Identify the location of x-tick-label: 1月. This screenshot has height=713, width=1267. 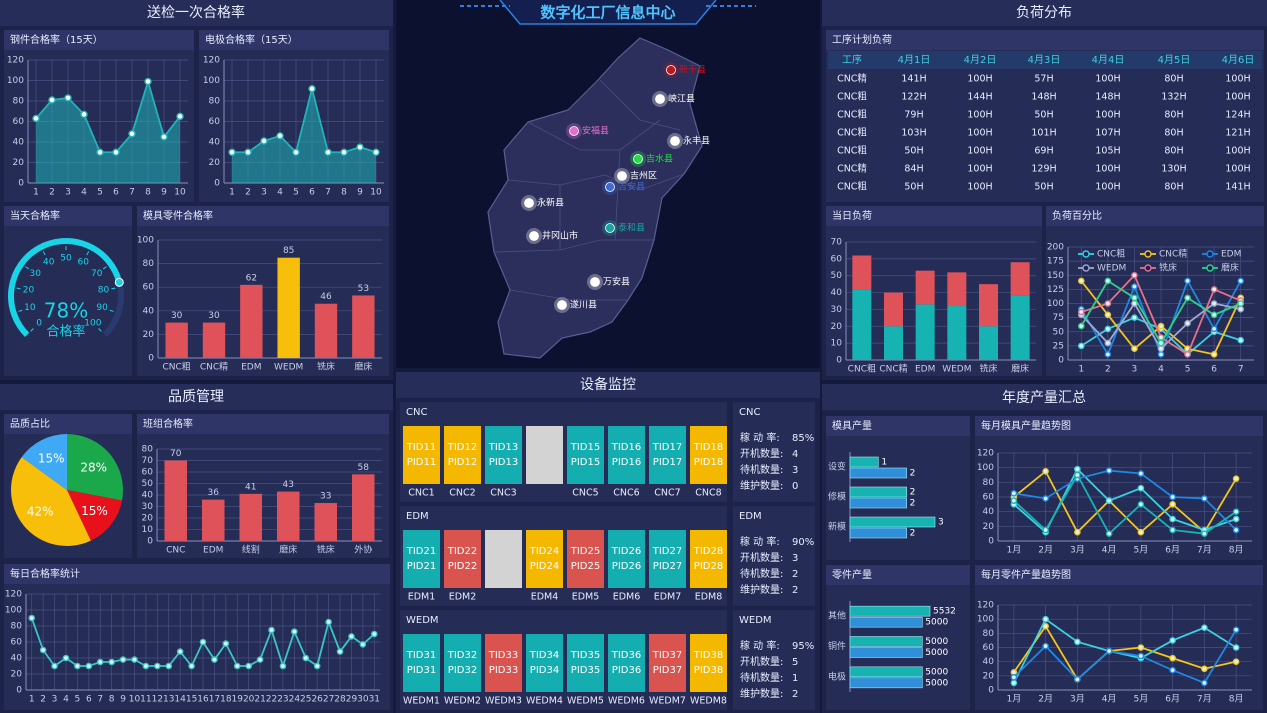
(1014, 699).